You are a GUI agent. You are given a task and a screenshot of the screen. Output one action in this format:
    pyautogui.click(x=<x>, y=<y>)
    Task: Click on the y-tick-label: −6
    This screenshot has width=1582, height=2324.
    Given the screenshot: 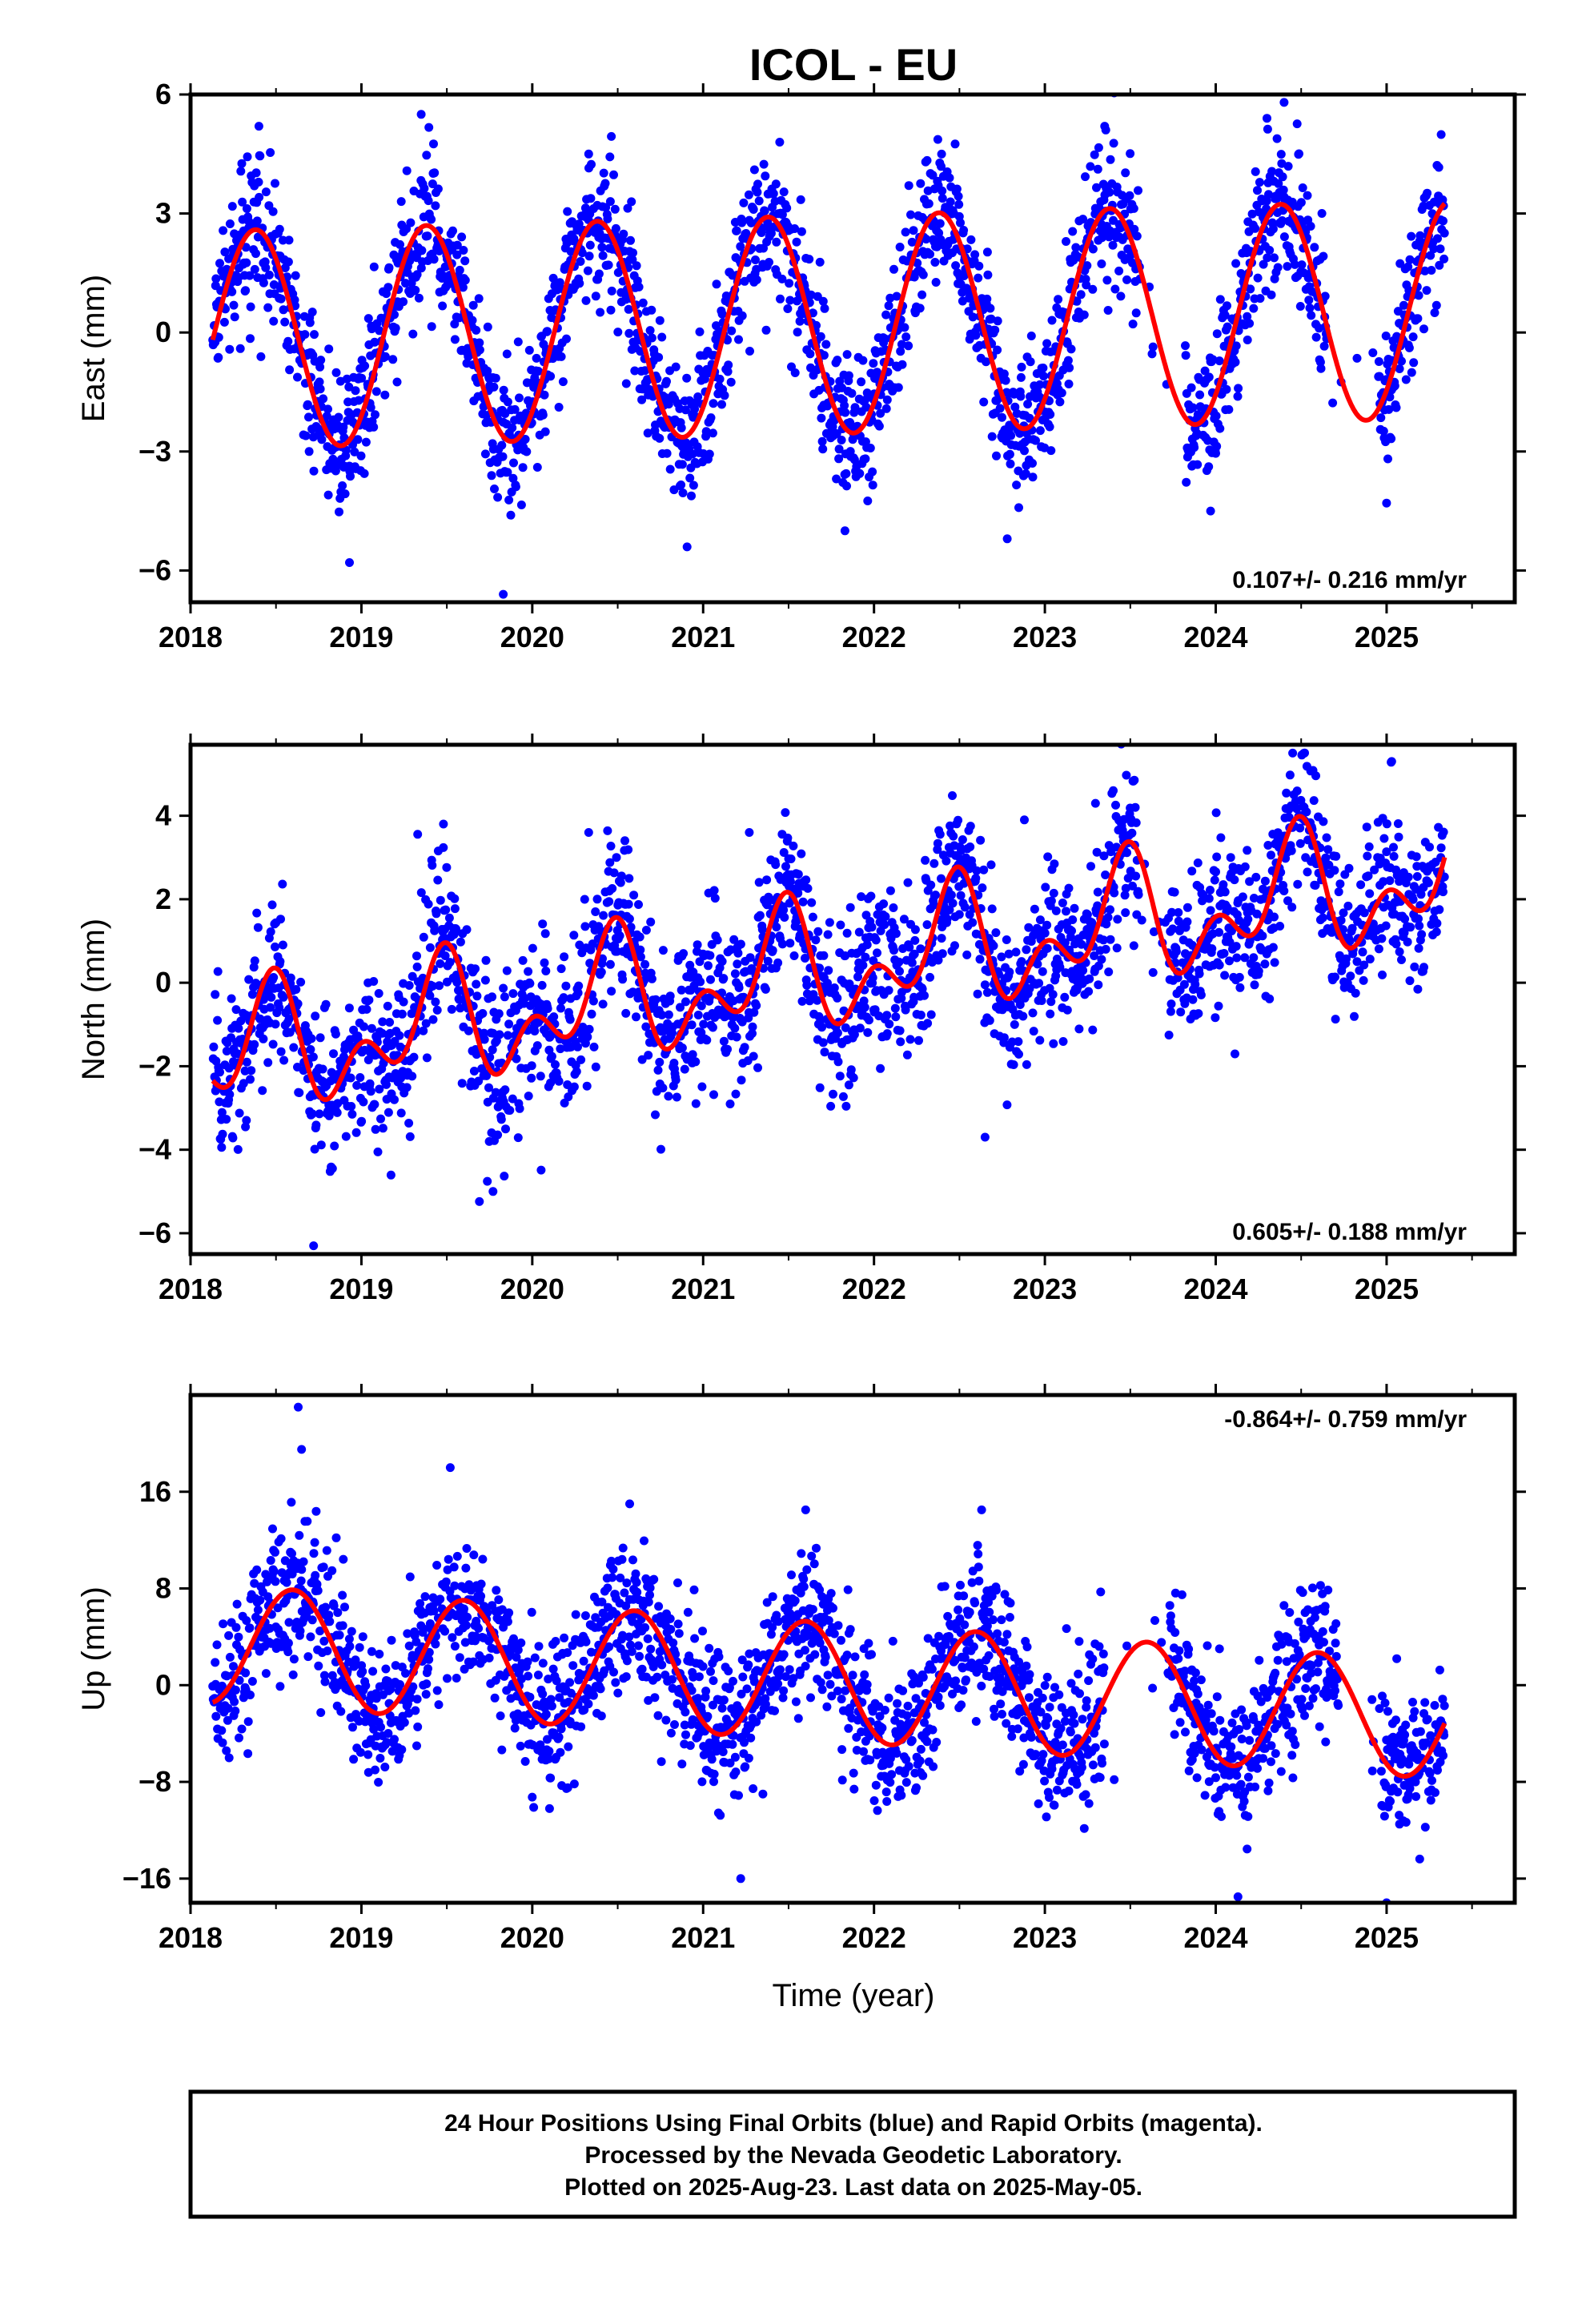 What is the action you would take?
    pyautogui.click(x=155, y=569)
    